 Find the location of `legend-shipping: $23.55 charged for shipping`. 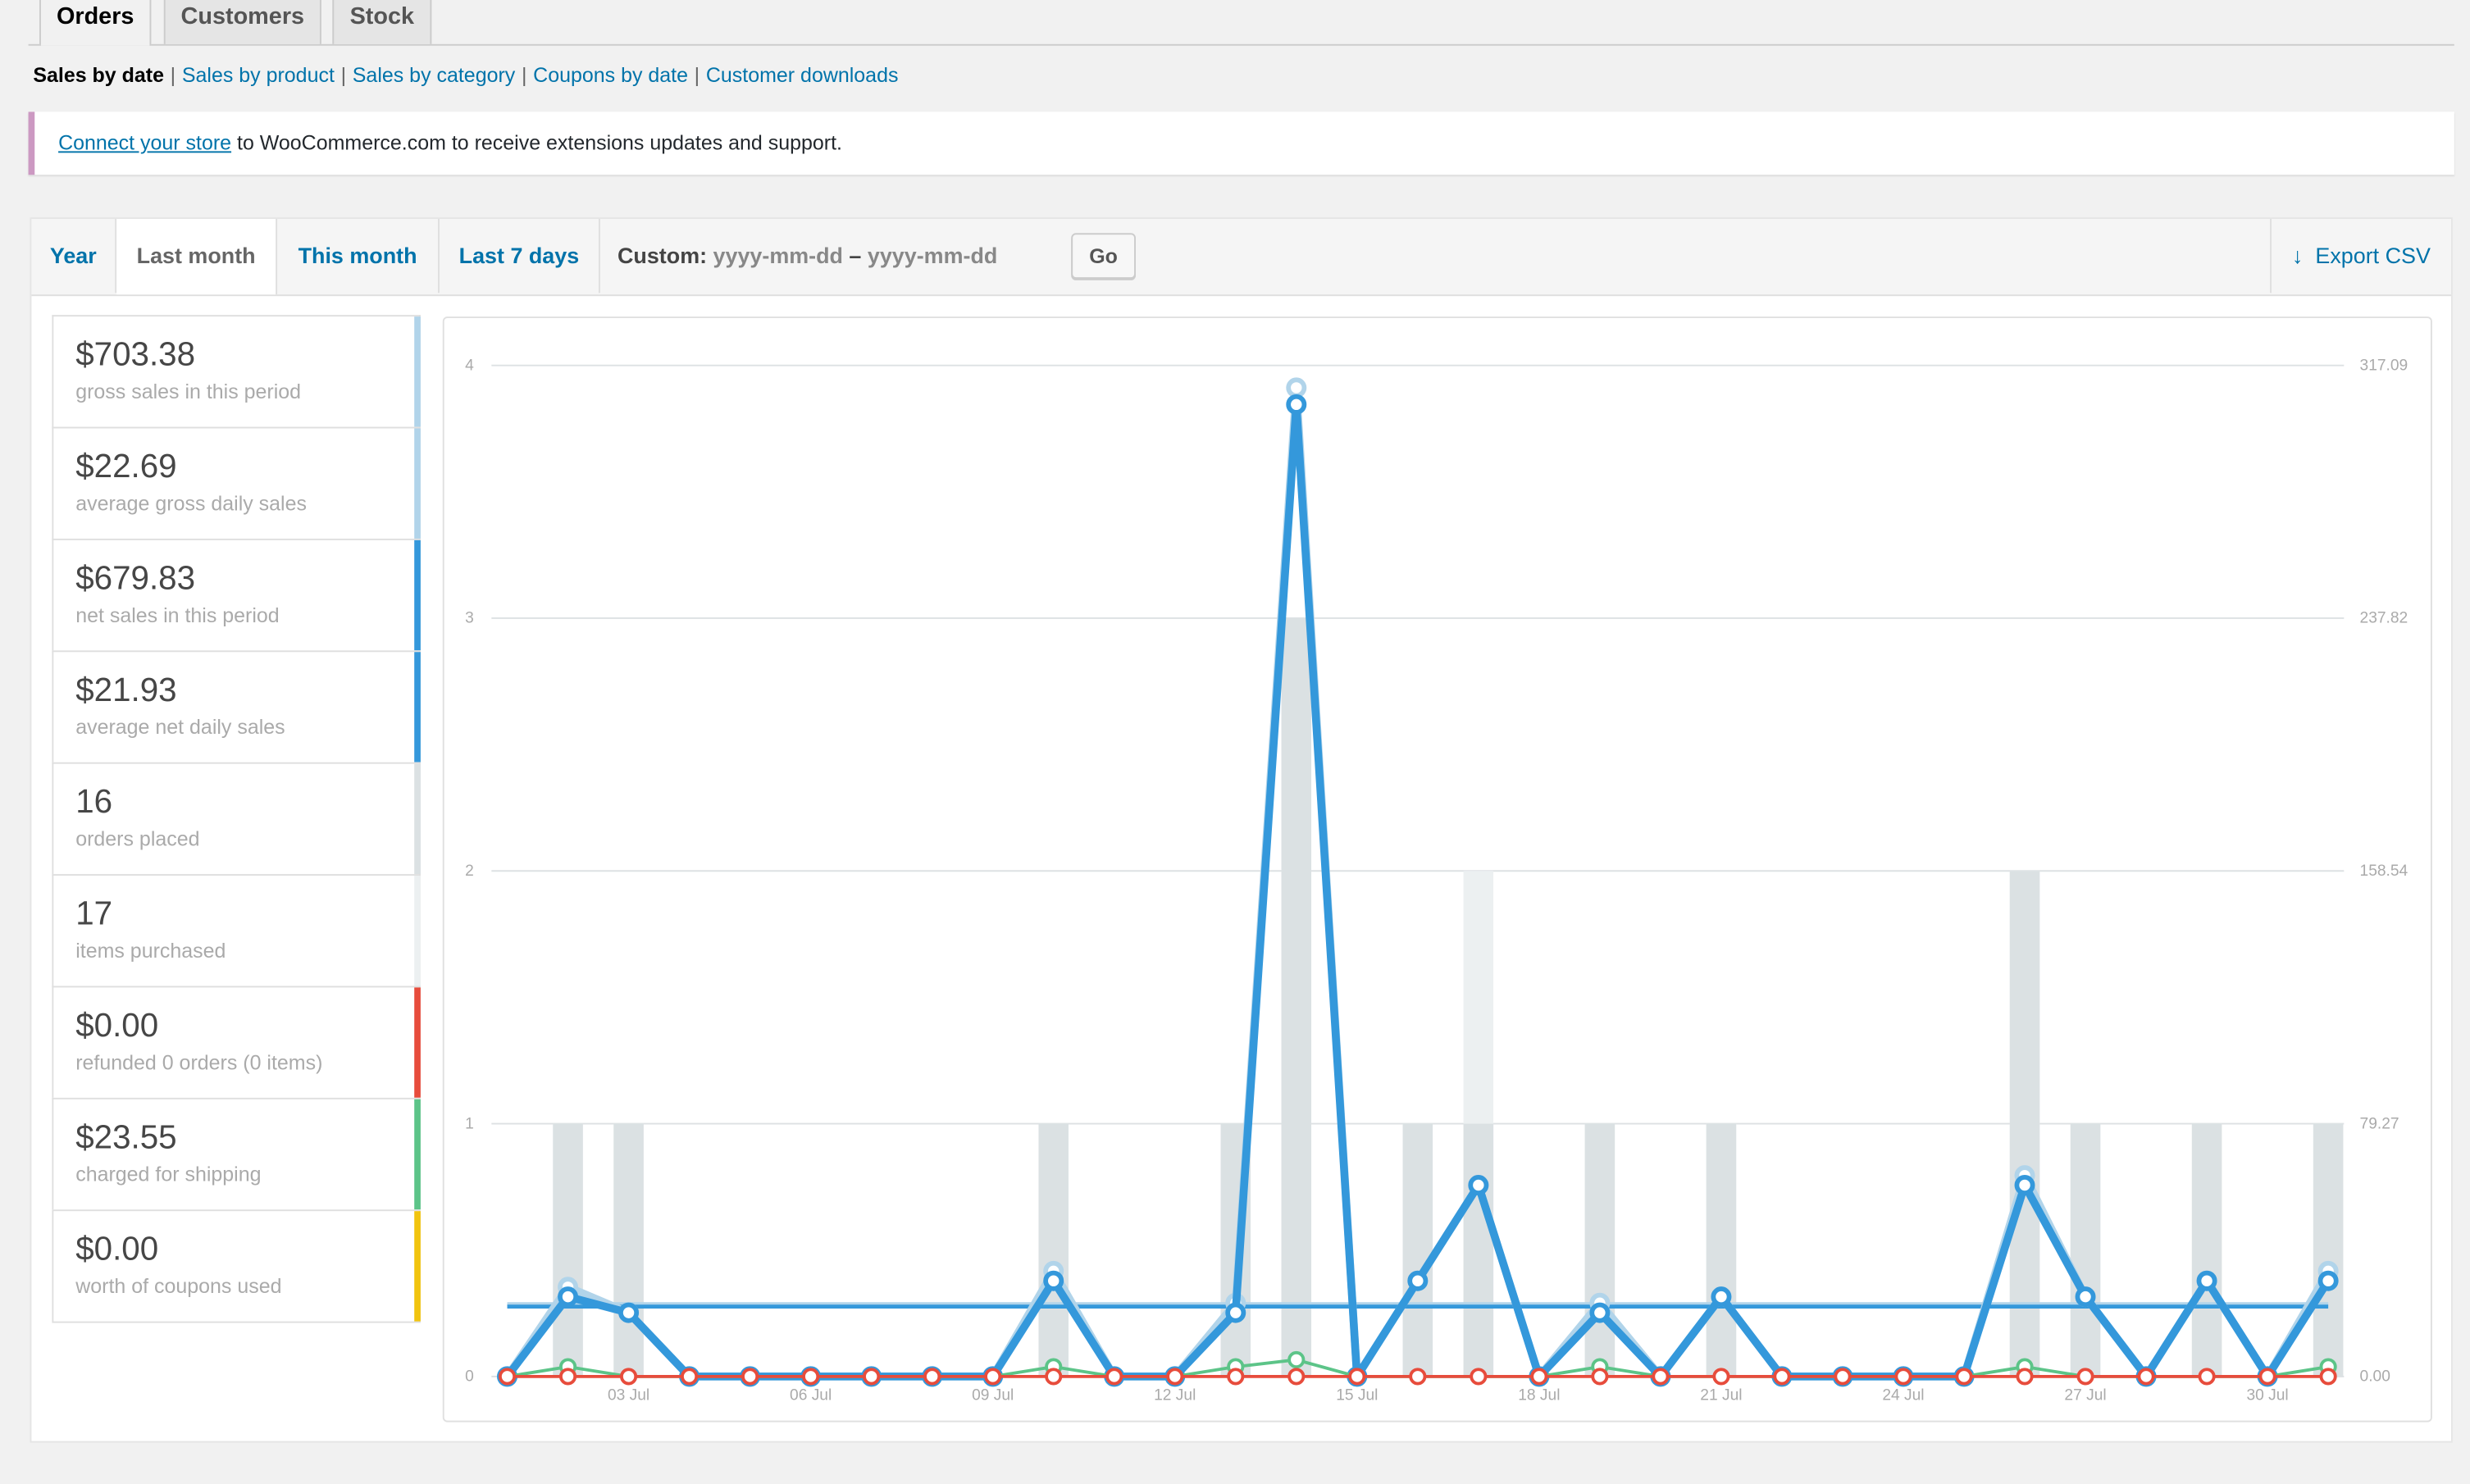

legend-shipping: $23.55 charged for shipping is located at coordinates (237, 1153).